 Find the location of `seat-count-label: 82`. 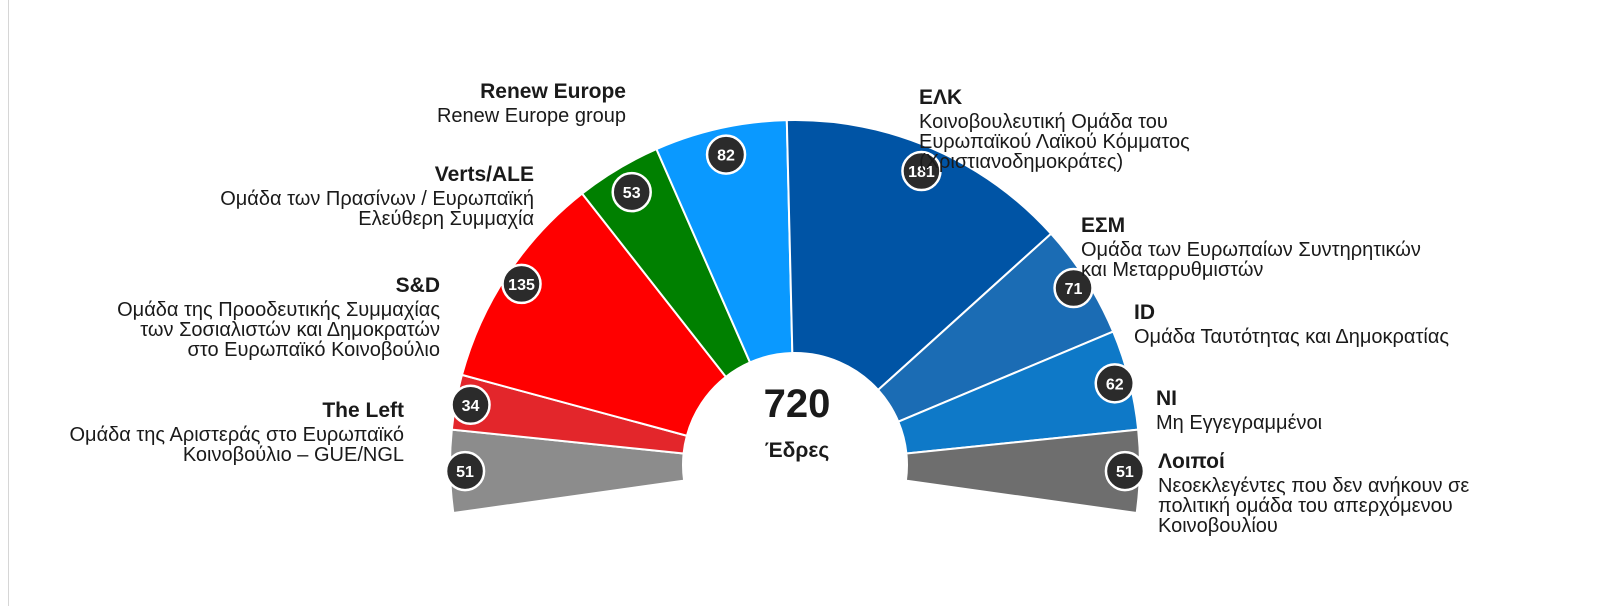

seat-count-label: 82 is located at coordinates (726, 156).